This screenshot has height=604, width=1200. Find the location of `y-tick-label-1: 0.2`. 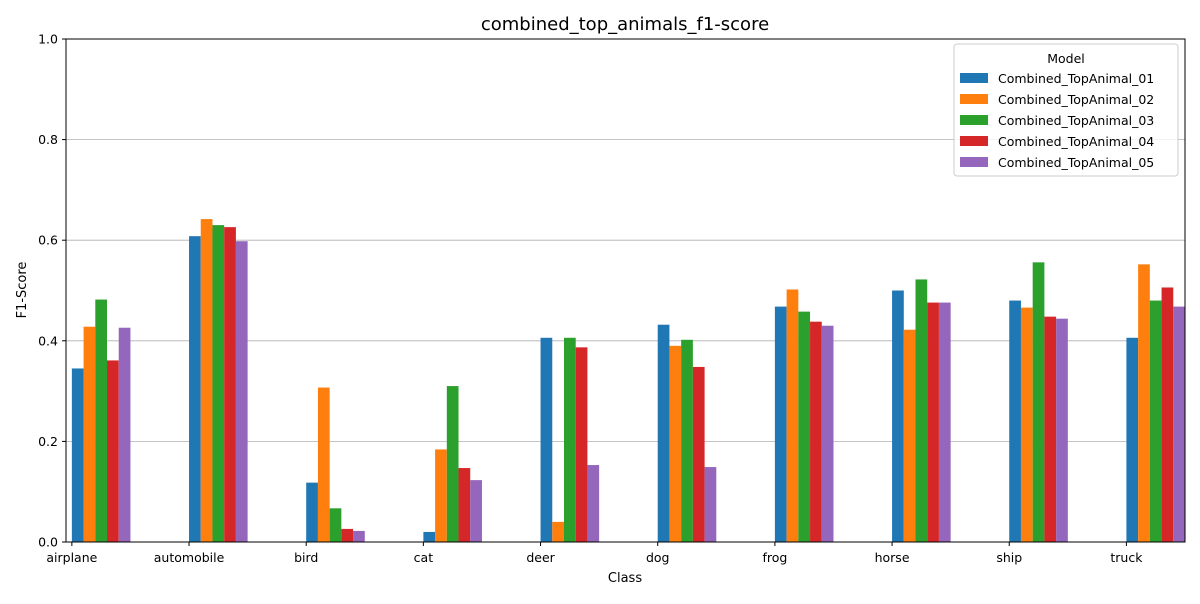

y-tick-label-1: 0.2 is located at coordinates (48, 441).